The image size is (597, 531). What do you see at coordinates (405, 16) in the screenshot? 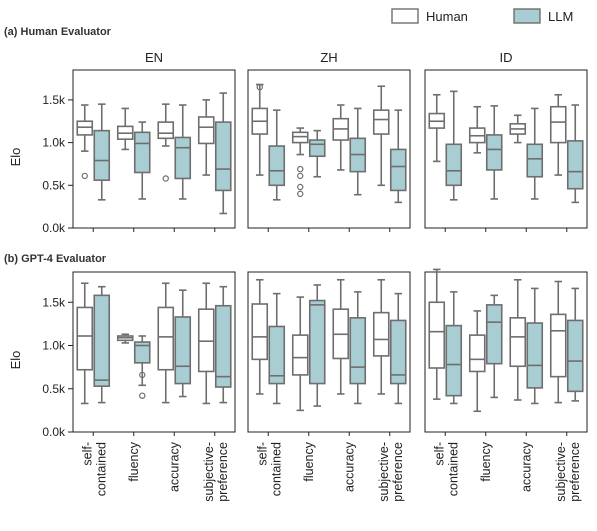
I see `legend-swatch-human` at bounding box center [405, 16].